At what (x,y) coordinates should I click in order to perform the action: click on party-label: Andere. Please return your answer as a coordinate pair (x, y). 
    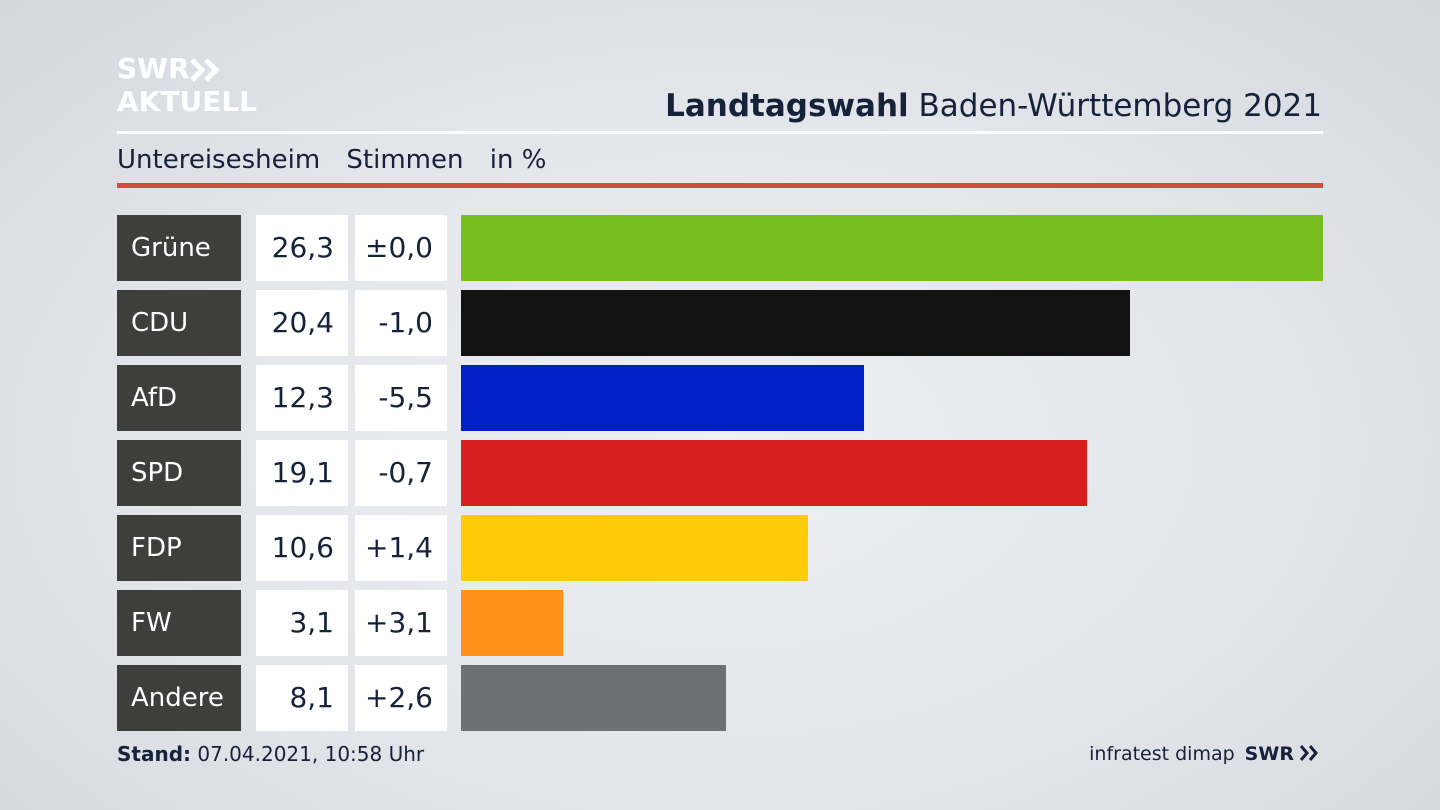
    Looking at the image, I should click on (179, 698).